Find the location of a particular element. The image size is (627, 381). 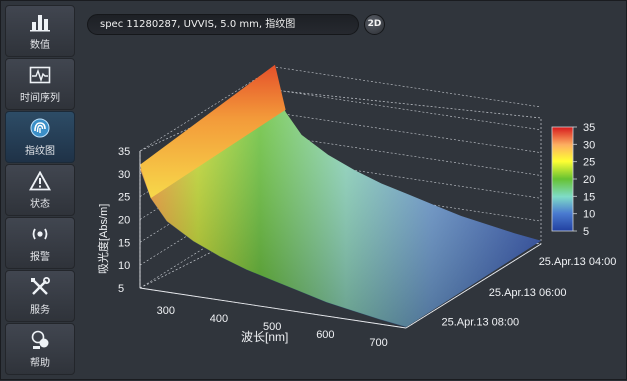

sidebar-item-help: 帮助 is located at coordinates (40, 349).